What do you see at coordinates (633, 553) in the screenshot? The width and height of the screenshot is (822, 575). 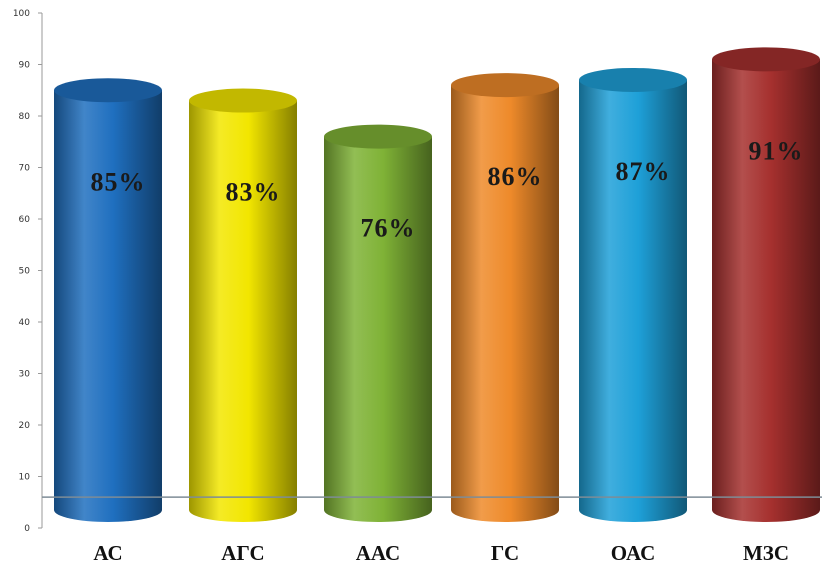 I see `x-tick-label: ОАС` at bounding box center [633, 553].